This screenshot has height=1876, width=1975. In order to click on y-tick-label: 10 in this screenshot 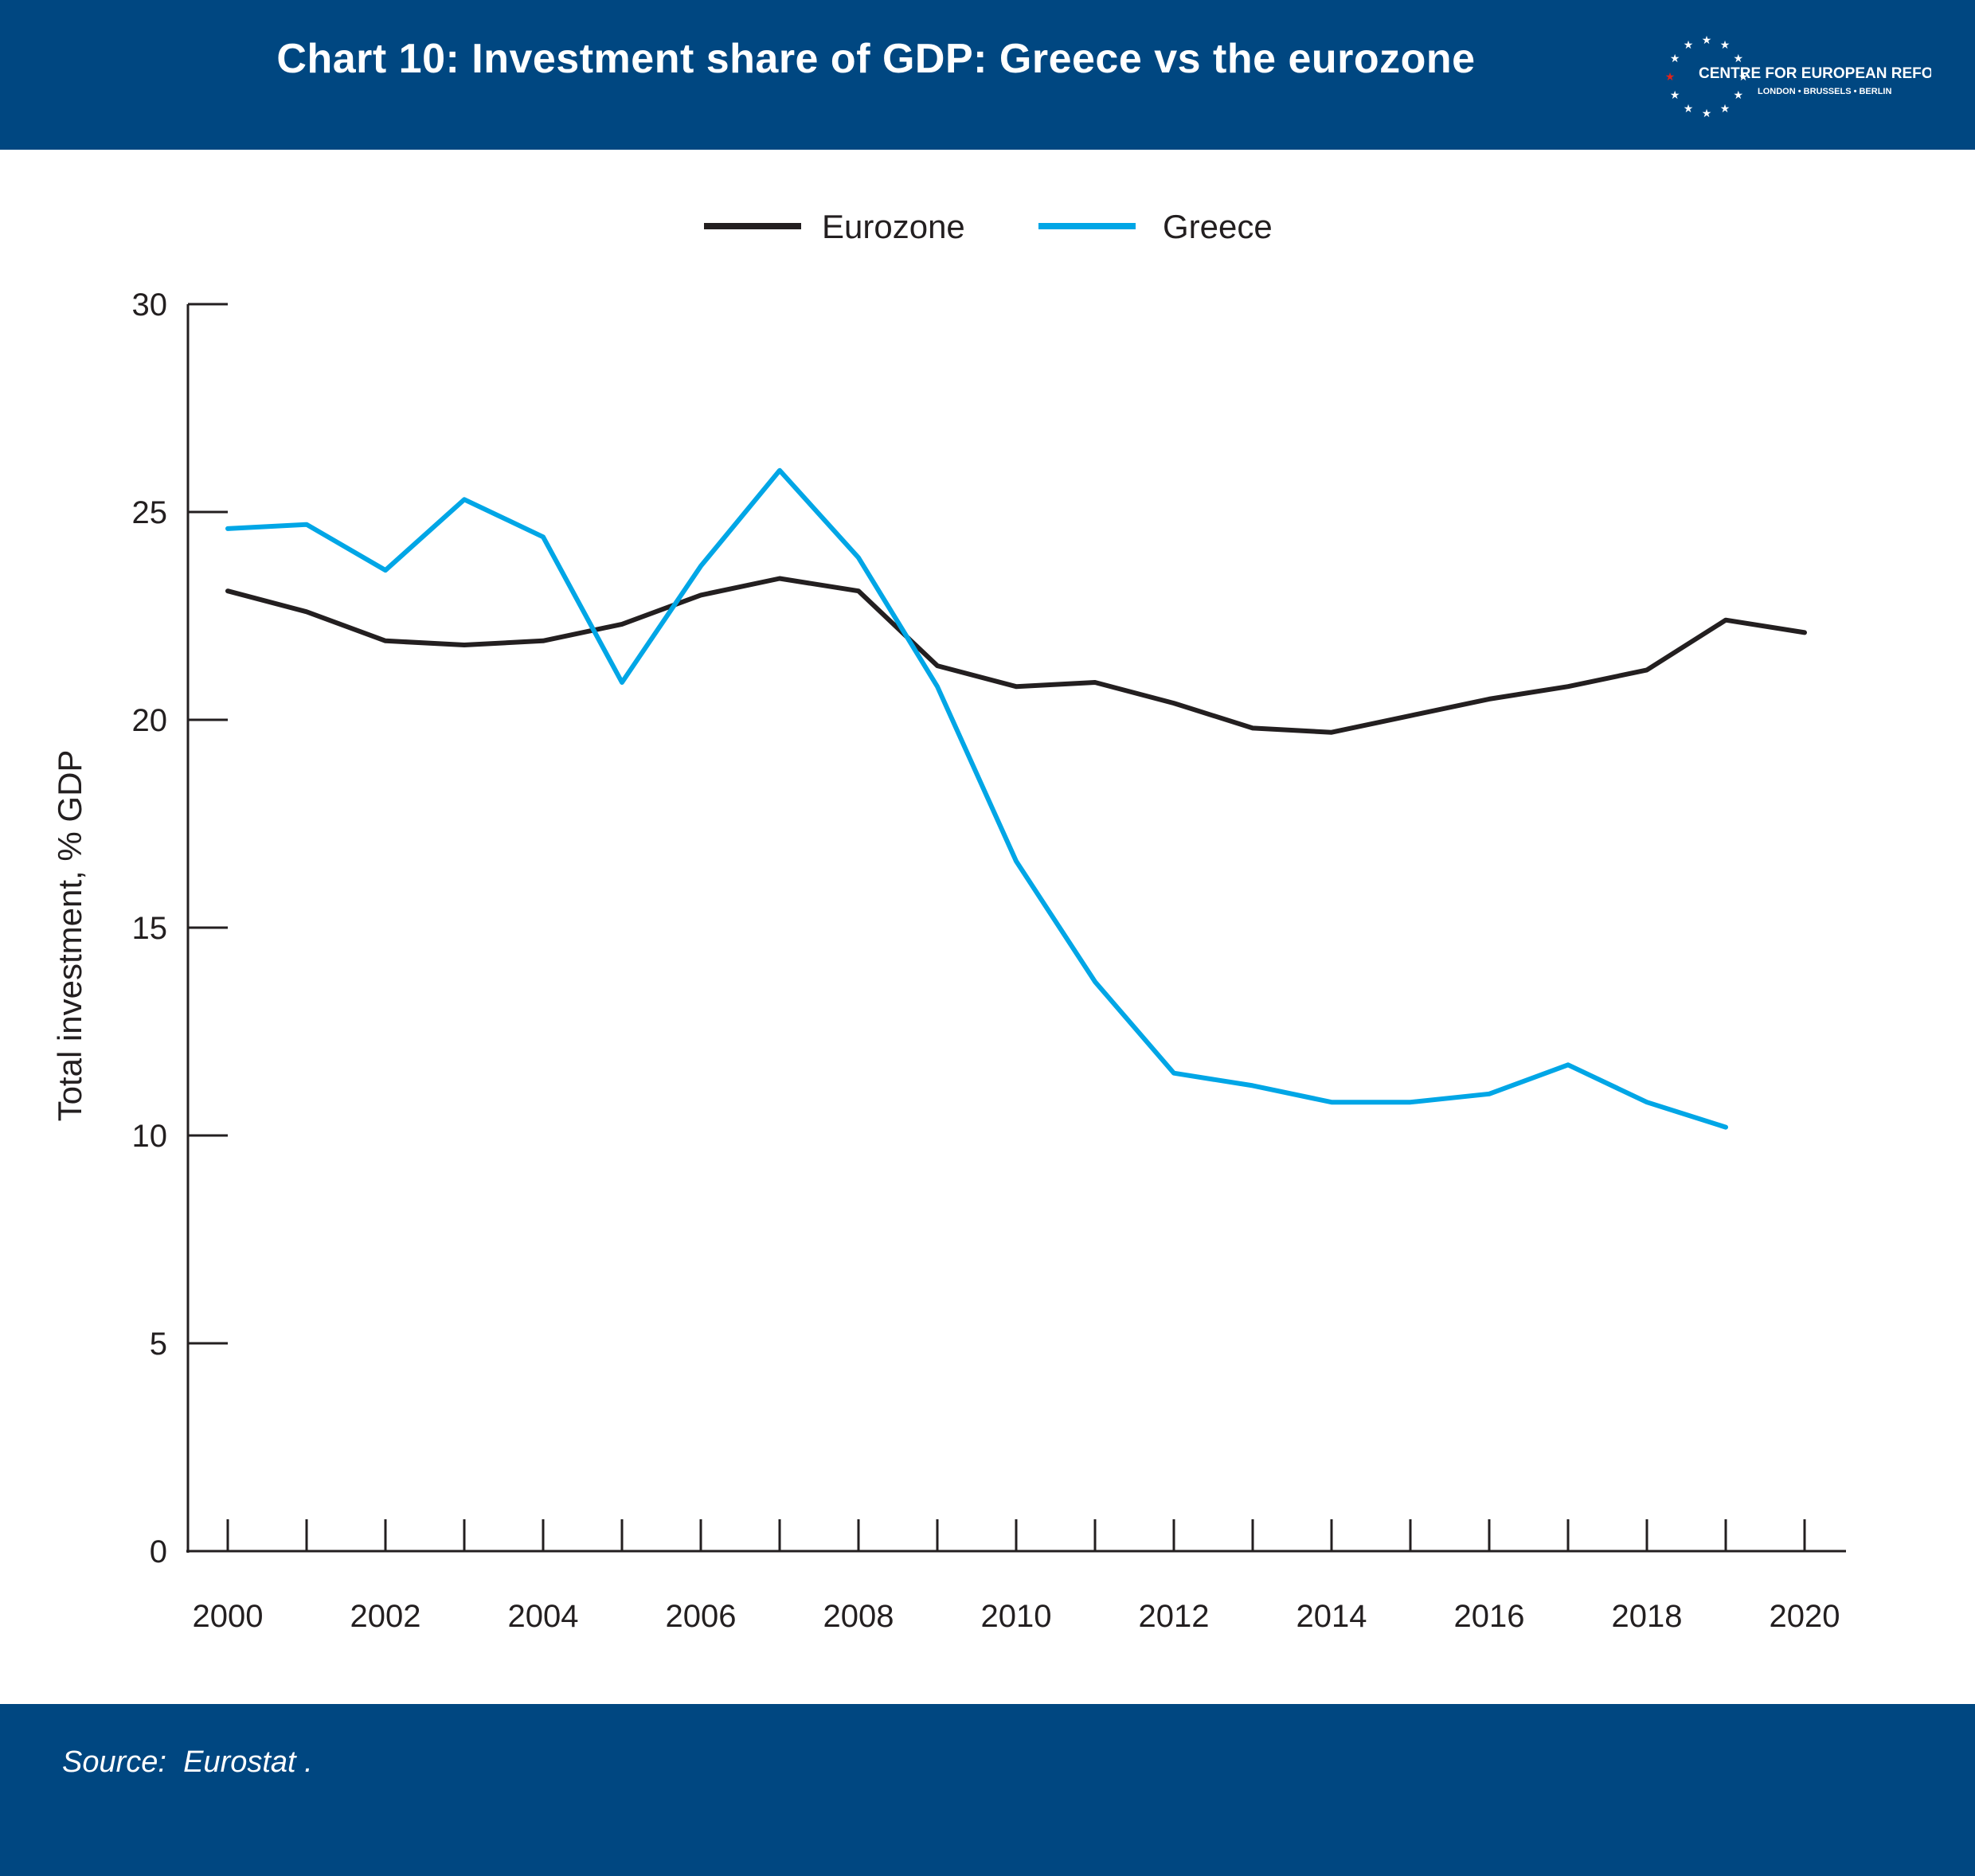, I will do `click(150, 1136)`.